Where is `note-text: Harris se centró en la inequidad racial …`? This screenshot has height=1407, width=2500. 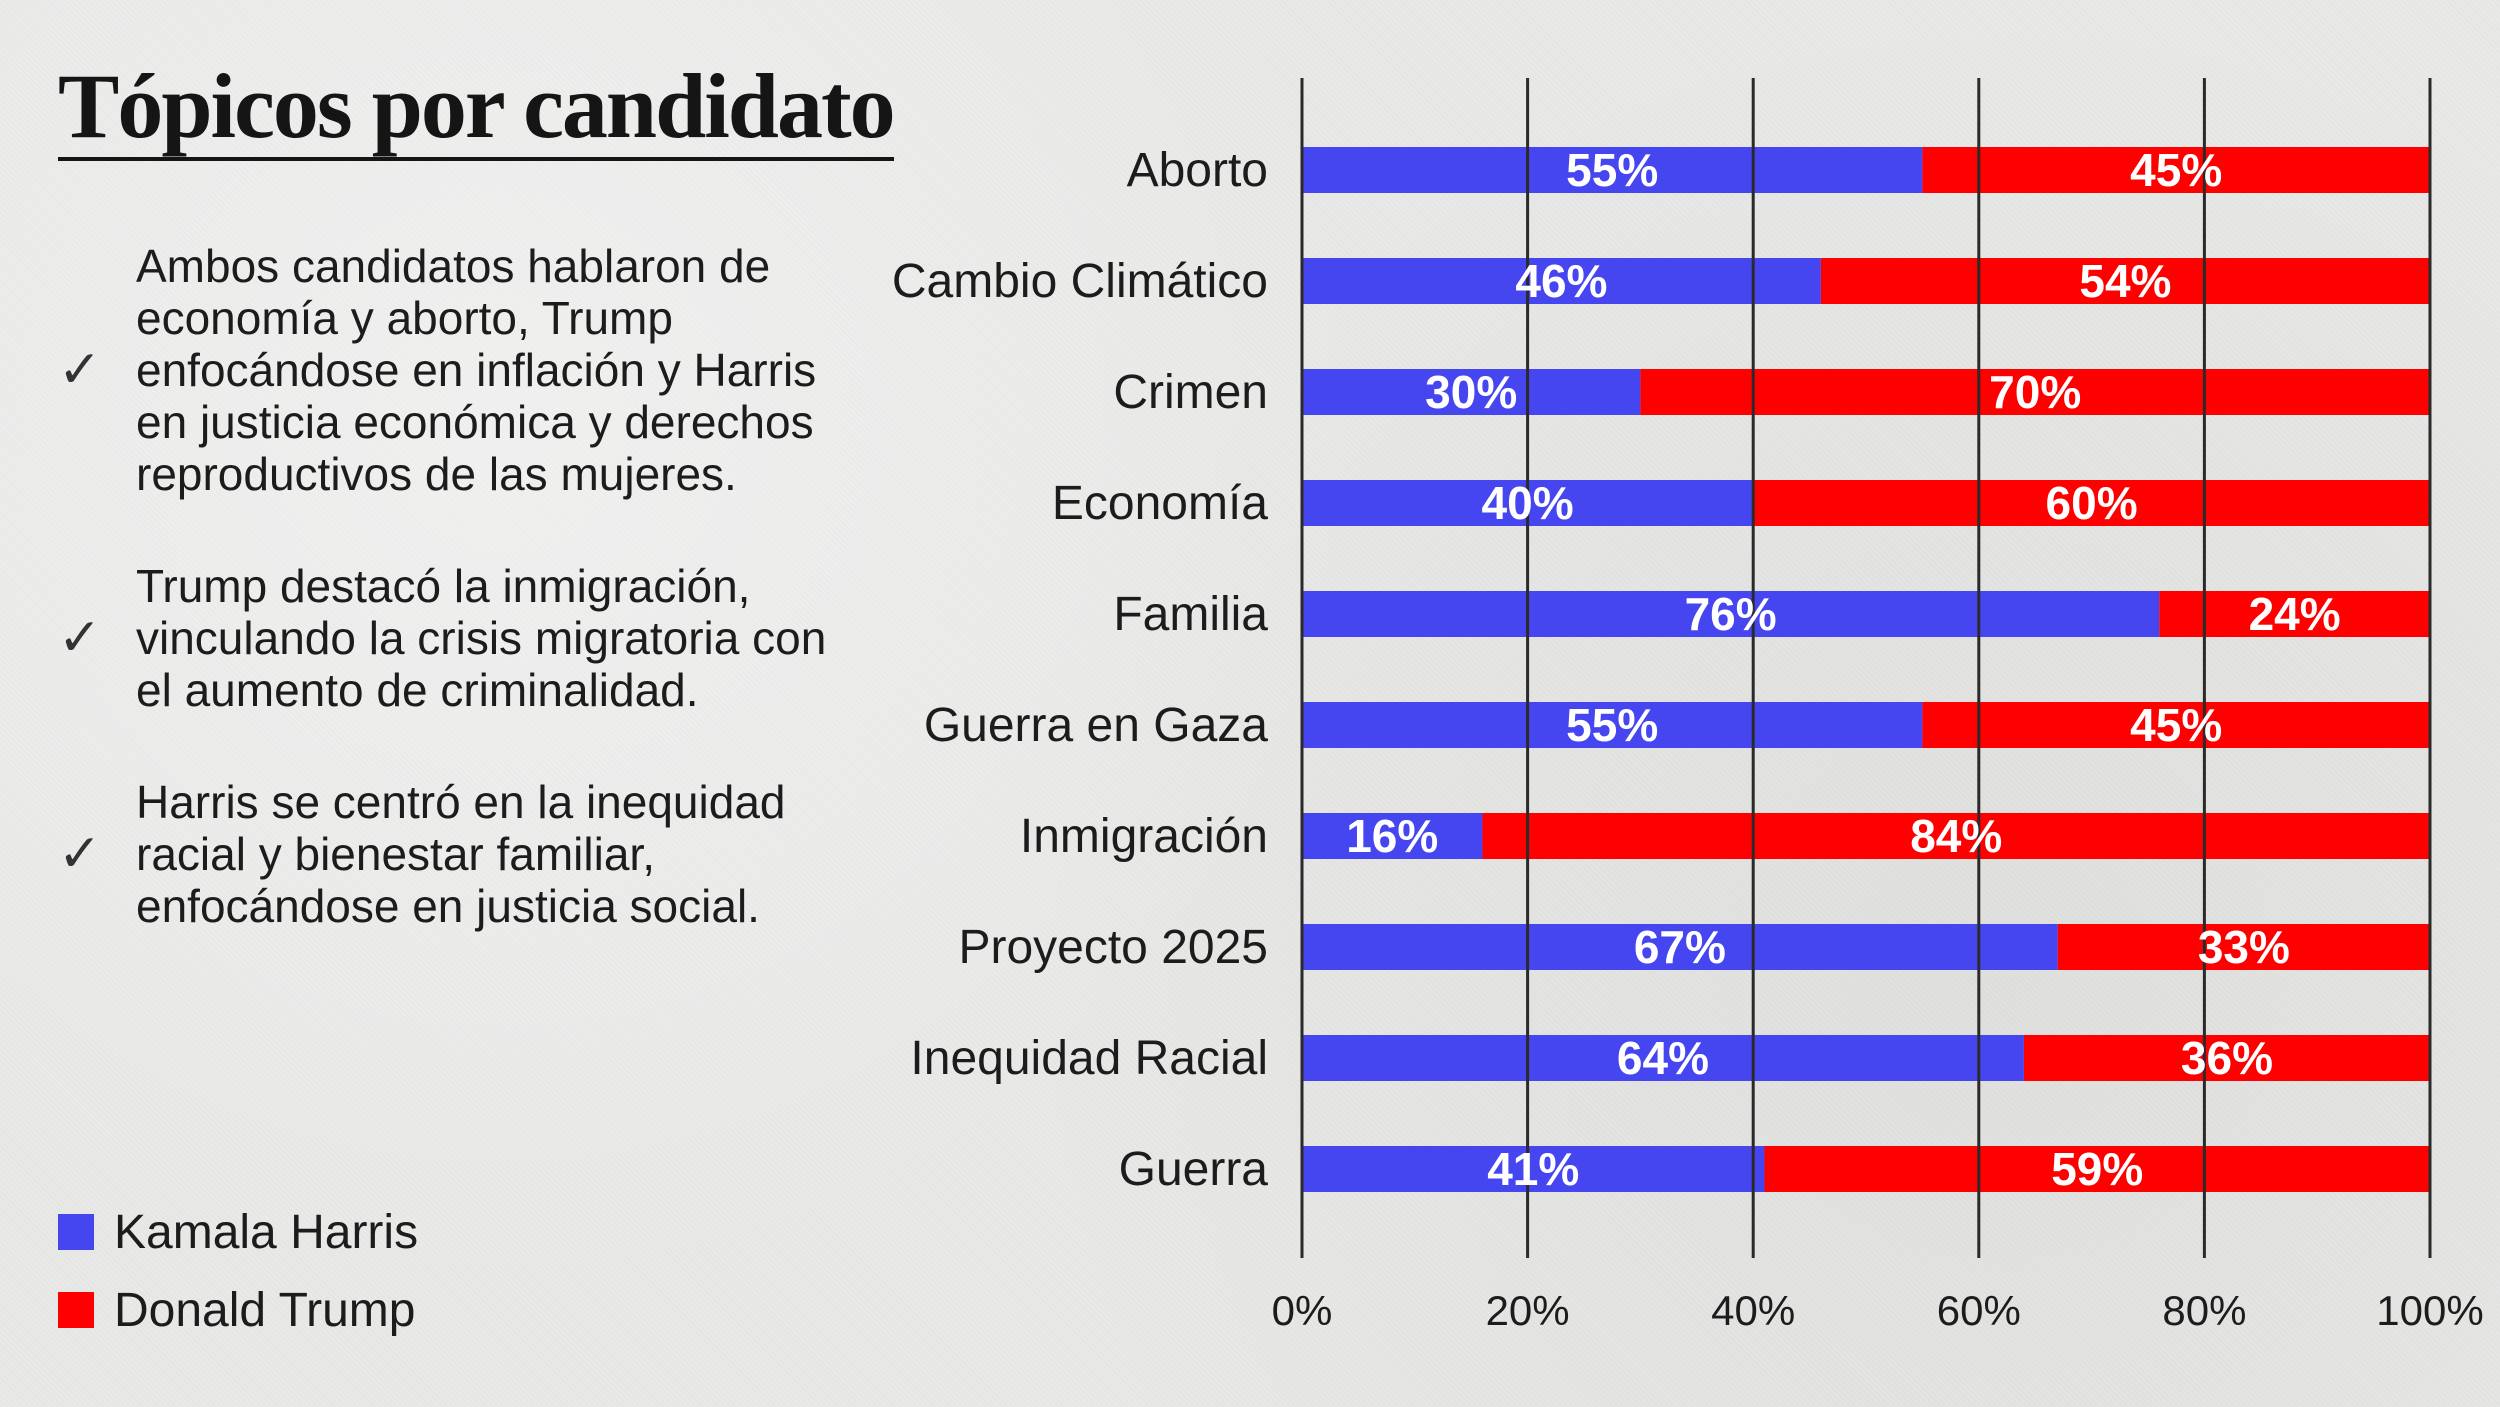 note-text: Harris se centró en la inequidad racial … is located at coordinates (461, 854).